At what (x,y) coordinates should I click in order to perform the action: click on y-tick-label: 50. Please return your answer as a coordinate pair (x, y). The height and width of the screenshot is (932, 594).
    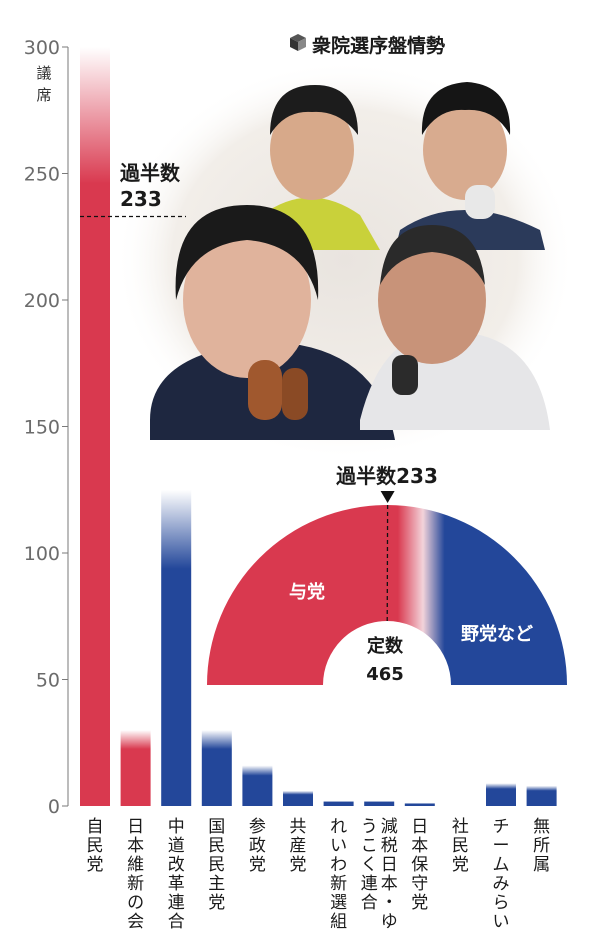
    Looking at the image, I should click on (48, 681).